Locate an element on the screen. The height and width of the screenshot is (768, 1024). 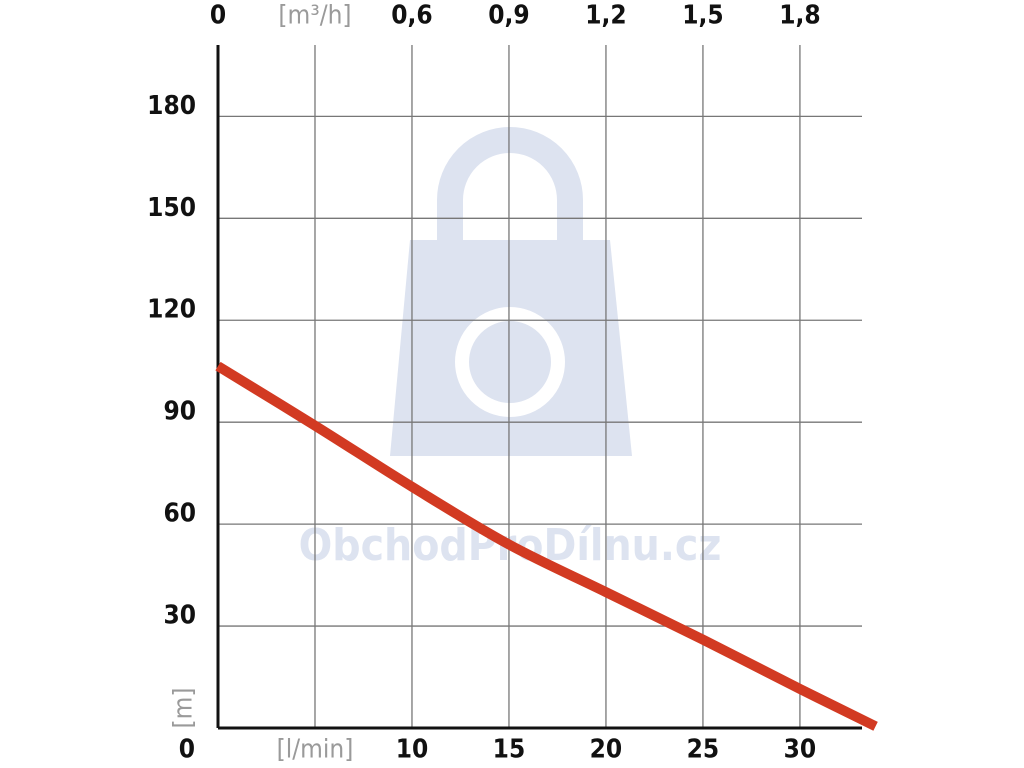
x-tick-label: 10 is located at coordinates (412, 750).